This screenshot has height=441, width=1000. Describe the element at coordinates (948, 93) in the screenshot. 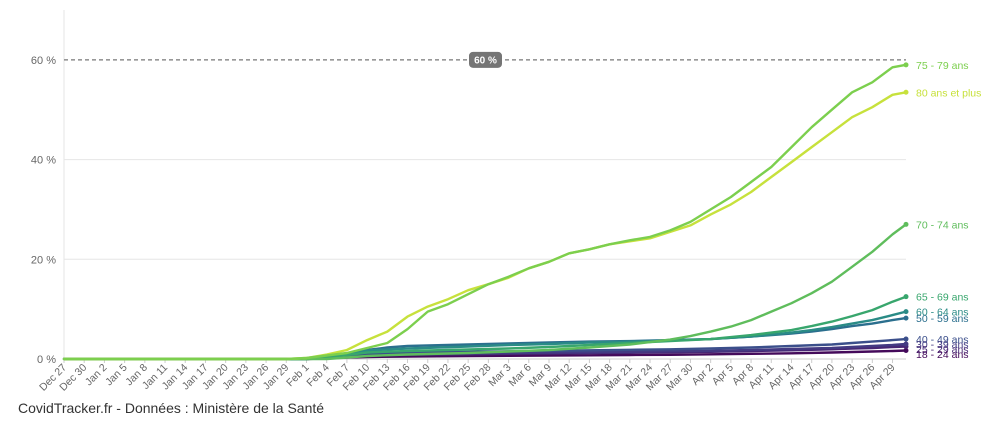

I see `series-label: 80 ans et plus` at that location.